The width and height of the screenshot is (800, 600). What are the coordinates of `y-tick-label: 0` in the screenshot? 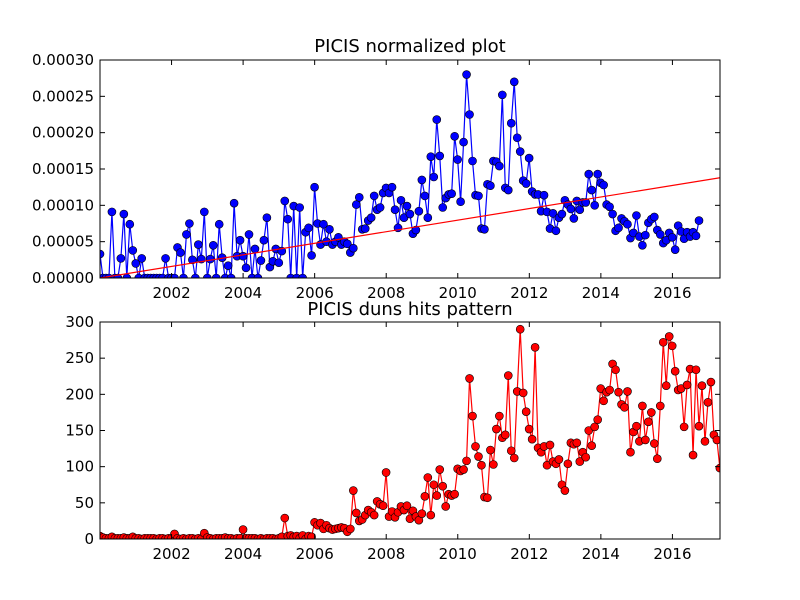 It's located at (89, 539).